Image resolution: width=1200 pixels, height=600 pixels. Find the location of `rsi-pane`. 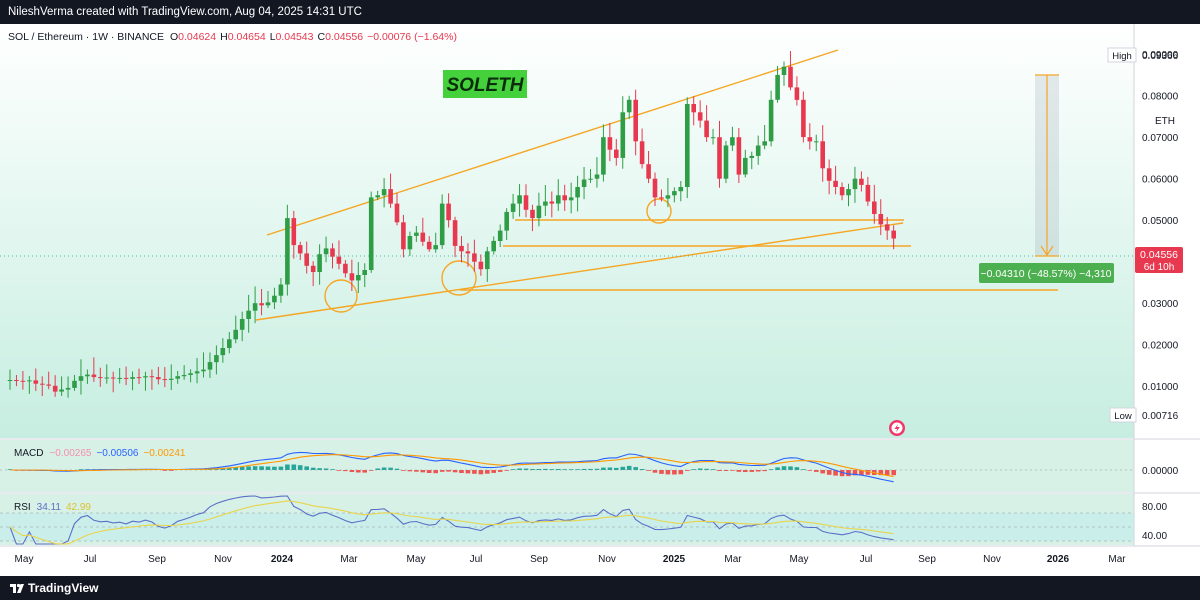

rsi-pane is located at coordinates (567, 519).